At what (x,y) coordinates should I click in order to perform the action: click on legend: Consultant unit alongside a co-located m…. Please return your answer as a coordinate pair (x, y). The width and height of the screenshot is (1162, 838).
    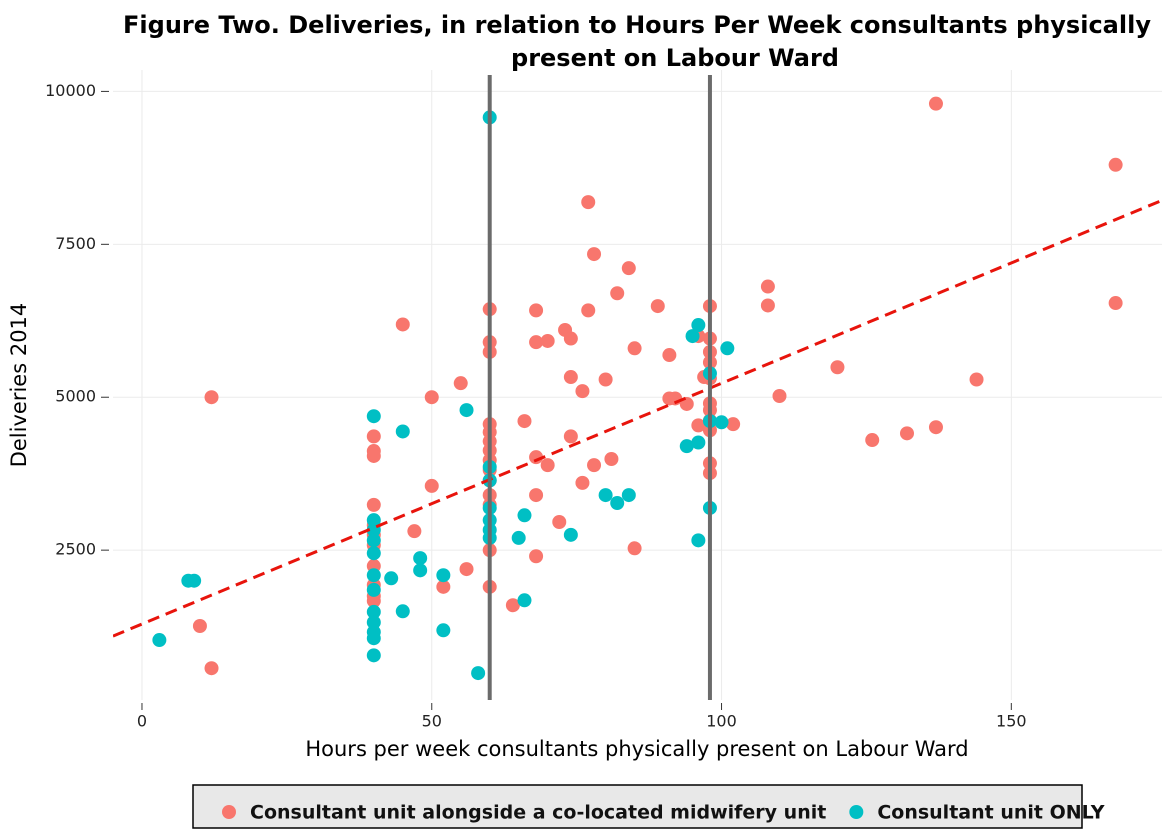
    Looking at the image, I should click on (663, 813).